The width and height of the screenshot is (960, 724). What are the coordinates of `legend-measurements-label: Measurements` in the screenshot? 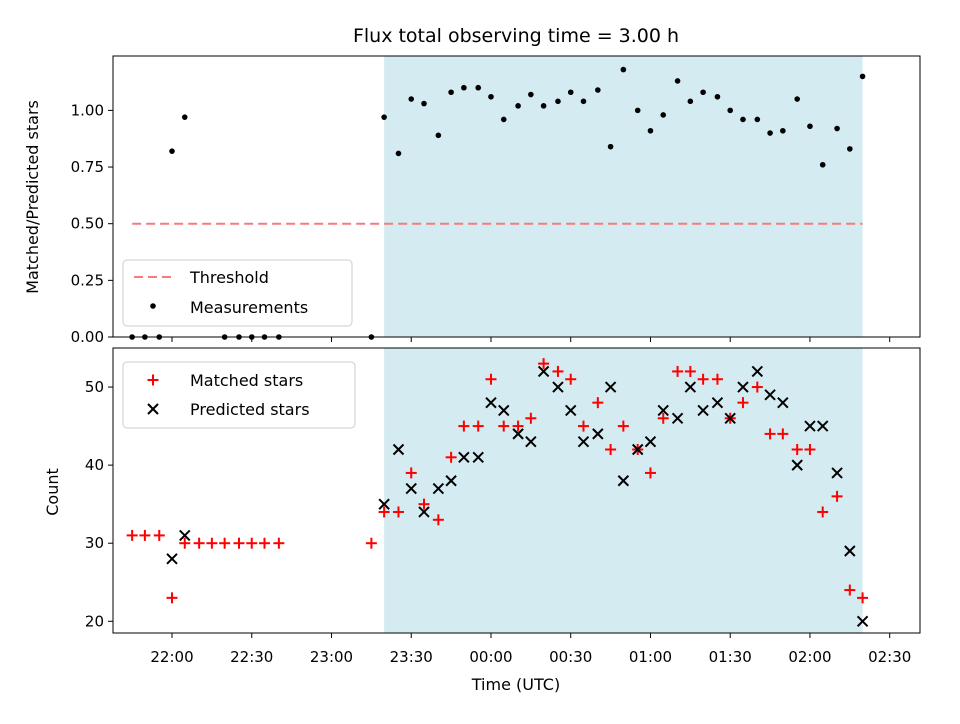 It's located at (249, 307).